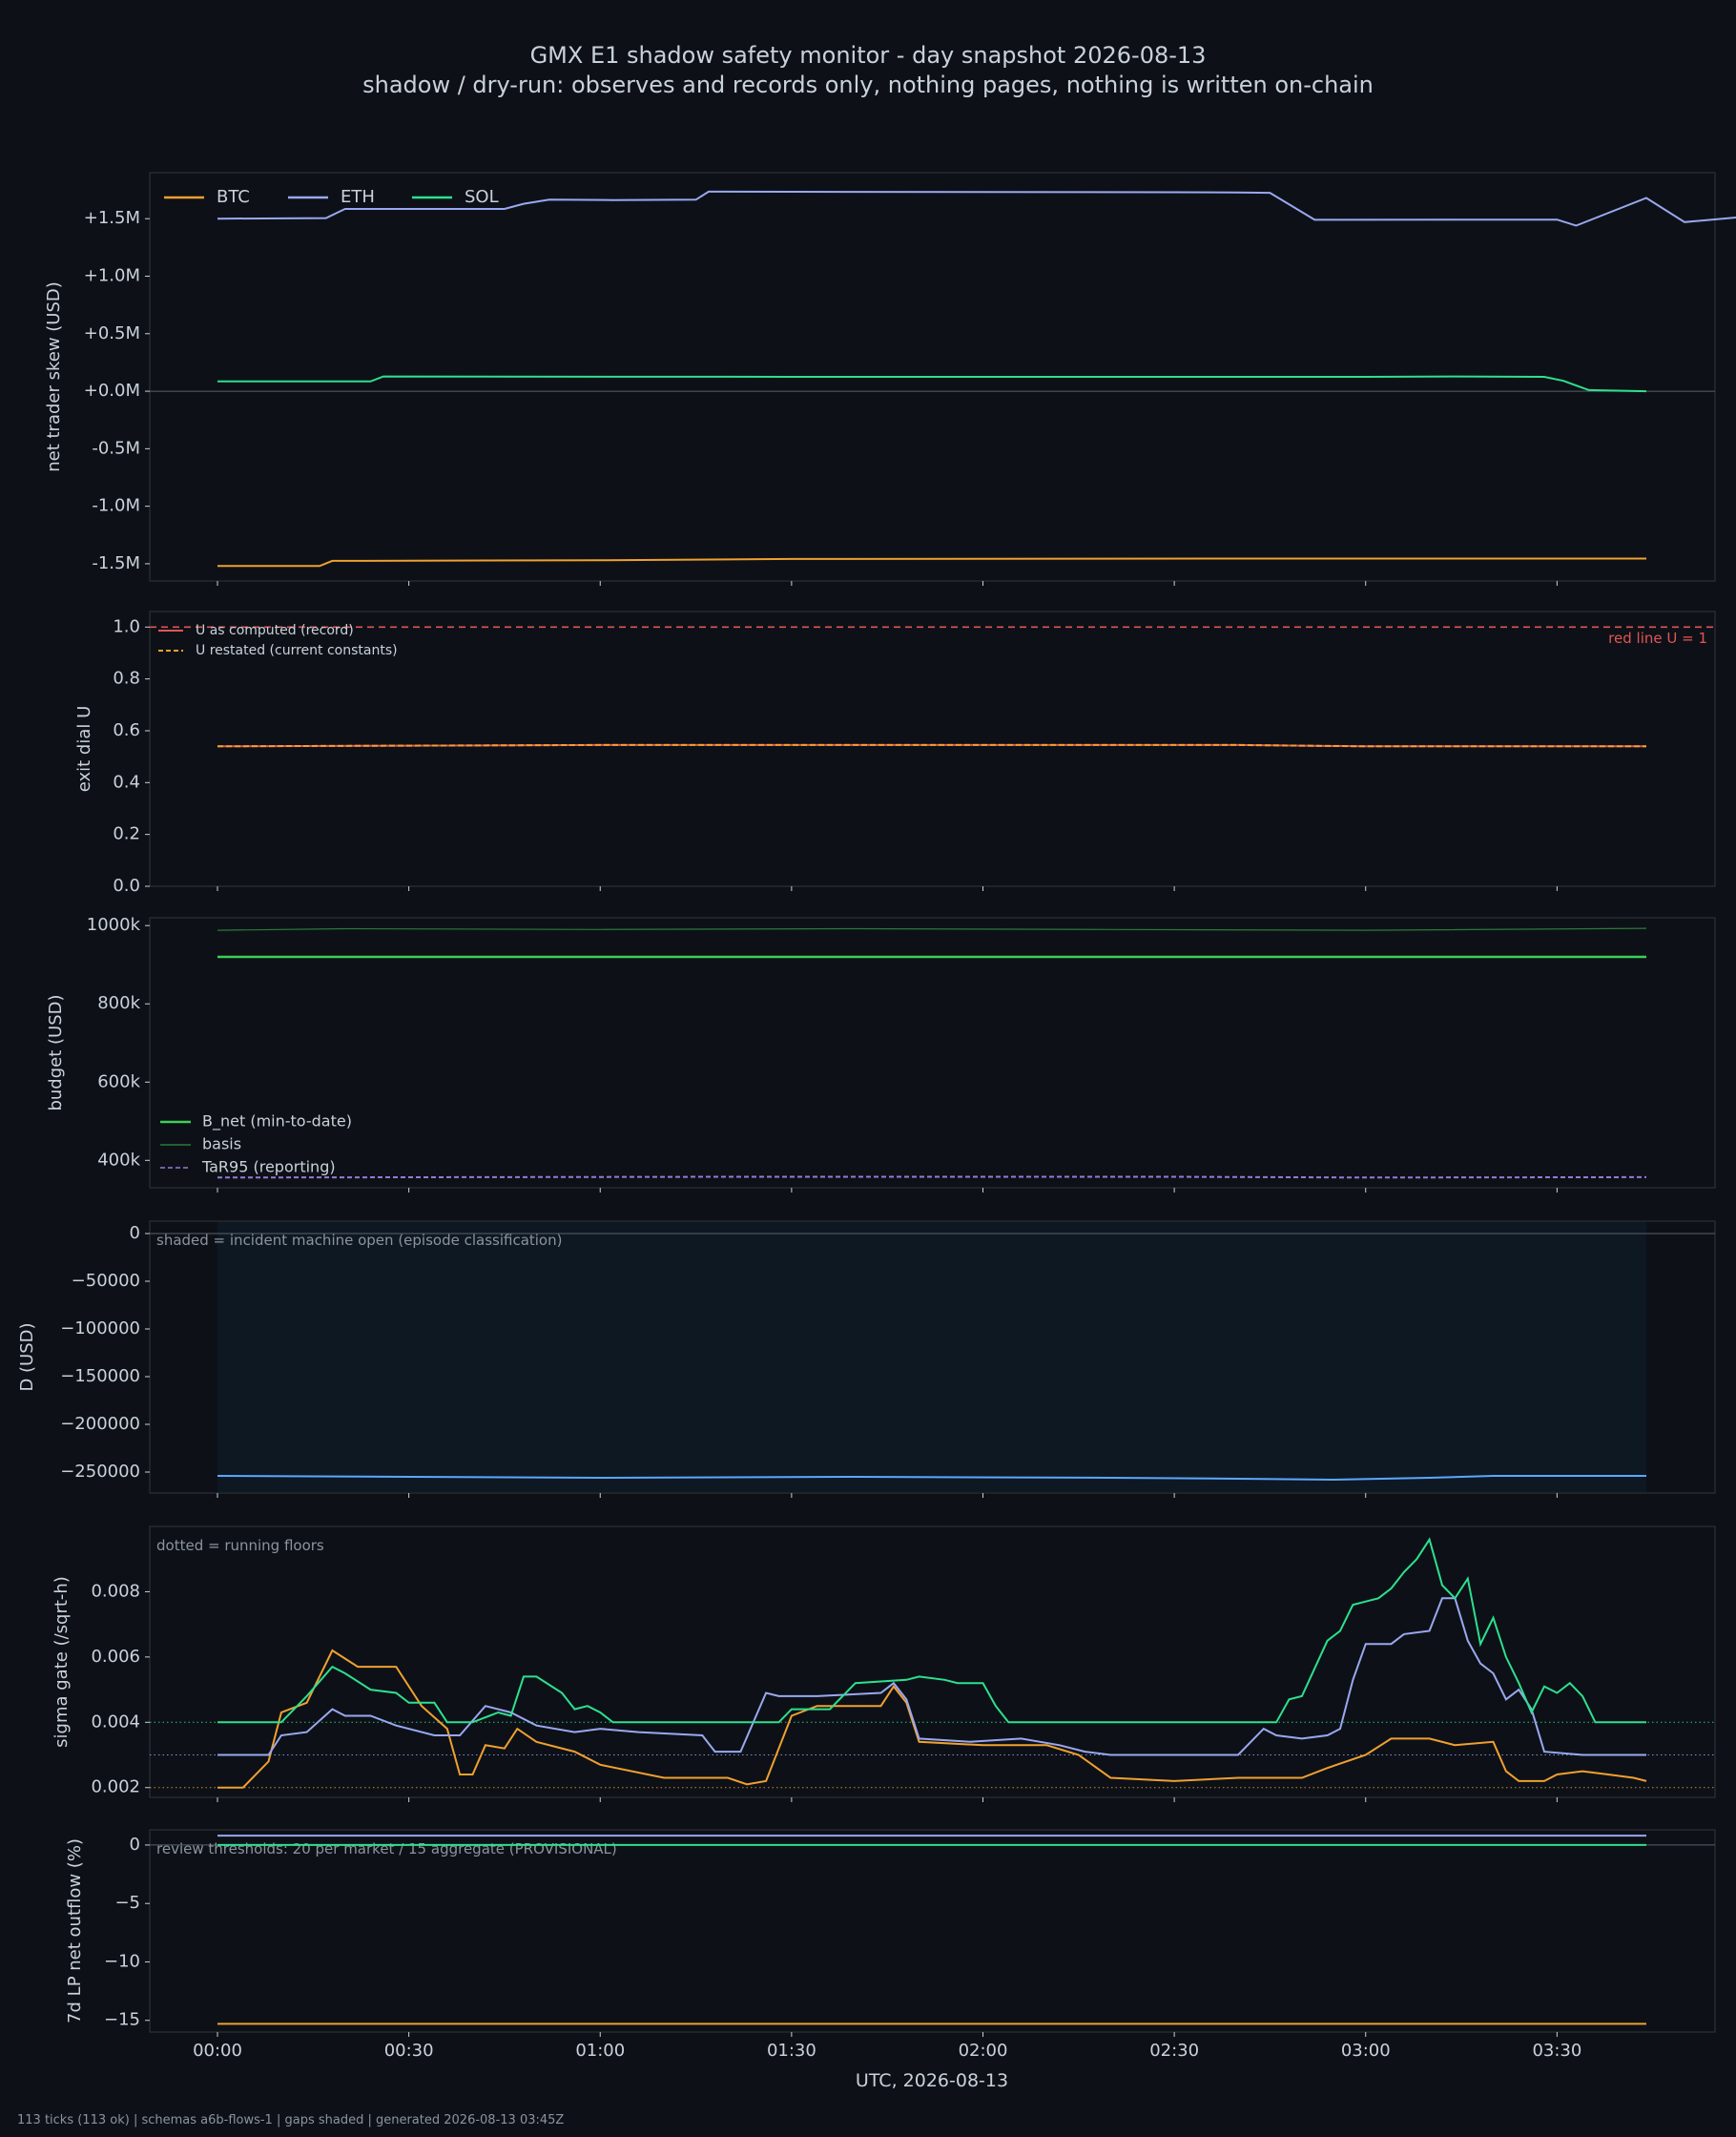 This screenshot has height=2137, width=1736. What do you see at coordinates (116, 448) in the screenshot?
I see `y-tick-label: -0.5M` at bounding box center [116, 448].